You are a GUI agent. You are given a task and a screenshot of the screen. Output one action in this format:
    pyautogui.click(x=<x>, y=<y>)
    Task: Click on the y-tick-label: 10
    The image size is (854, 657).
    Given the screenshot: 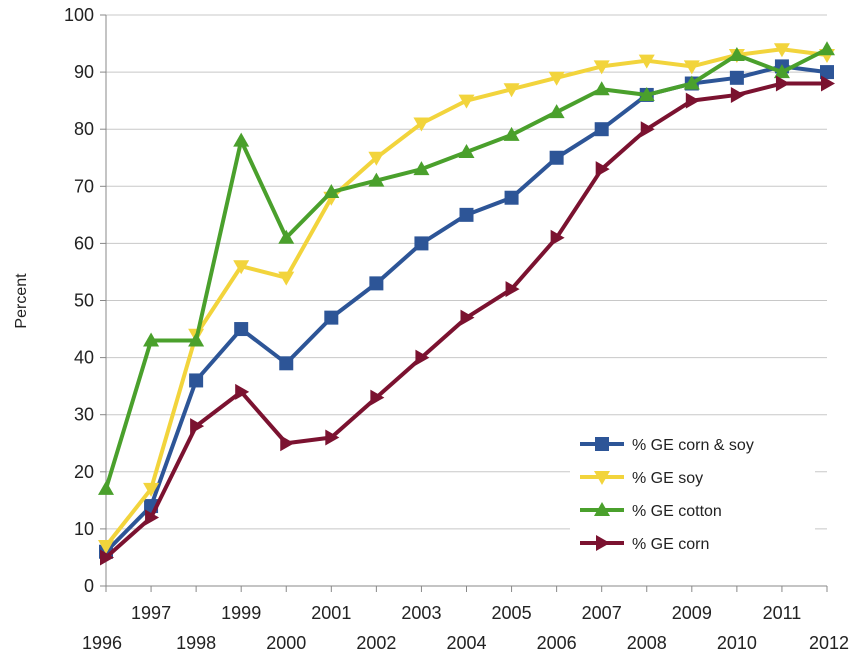 What is the action you would take?
    pyautogui.click(x=84, y=529)
    